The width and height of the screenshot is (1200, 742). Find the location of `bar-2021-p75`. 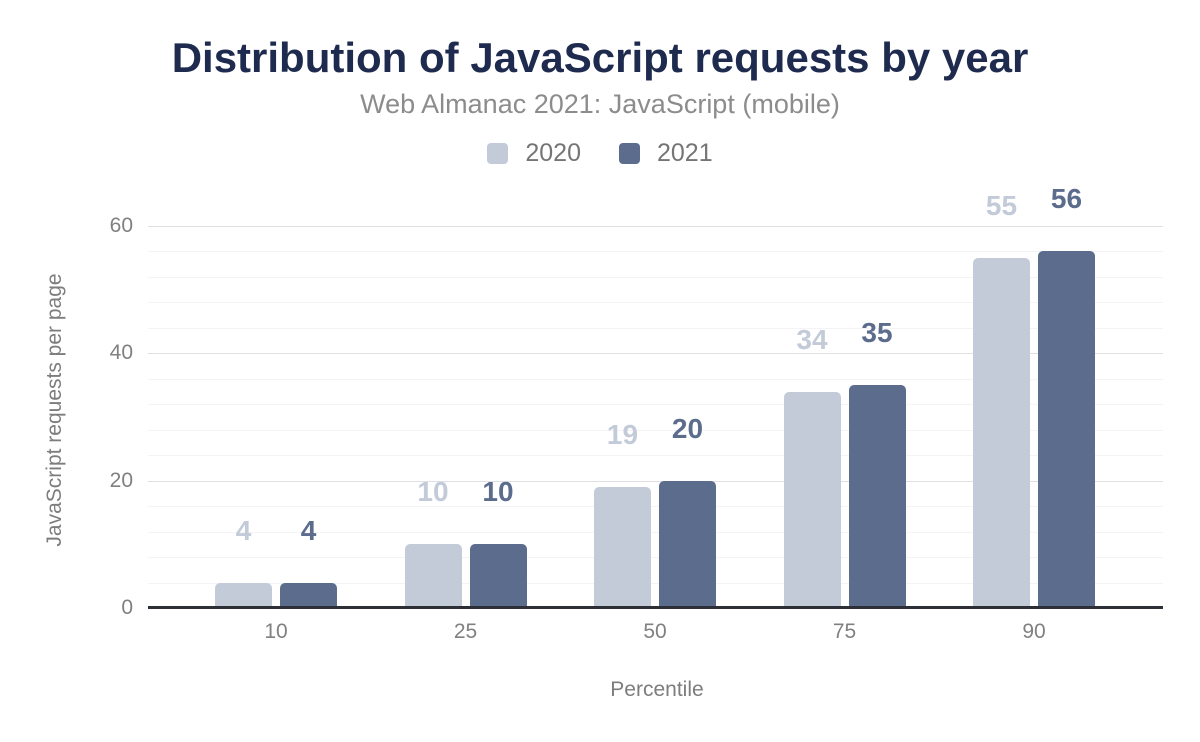

bar-2021-p75 is located at coordinates (877, 496).